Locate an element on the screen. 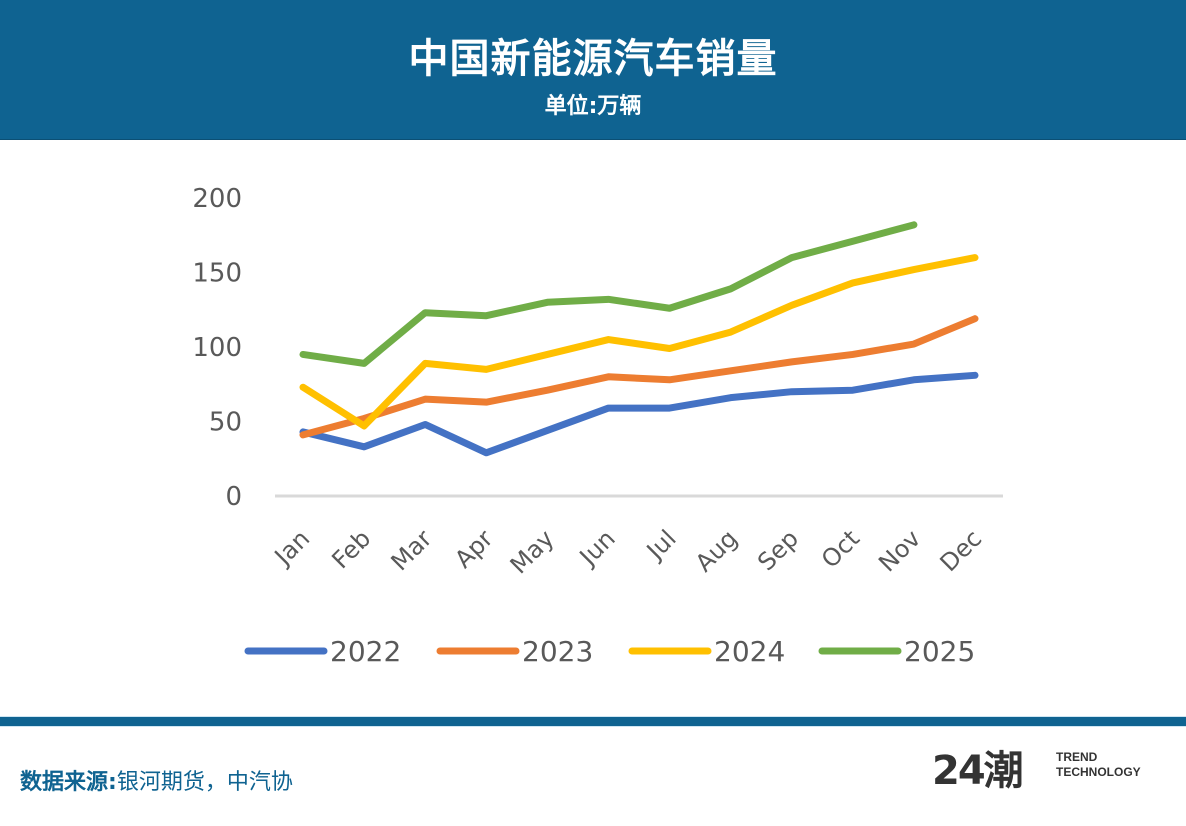  x-tick-label: Jun is located at coordinates (597, 548).